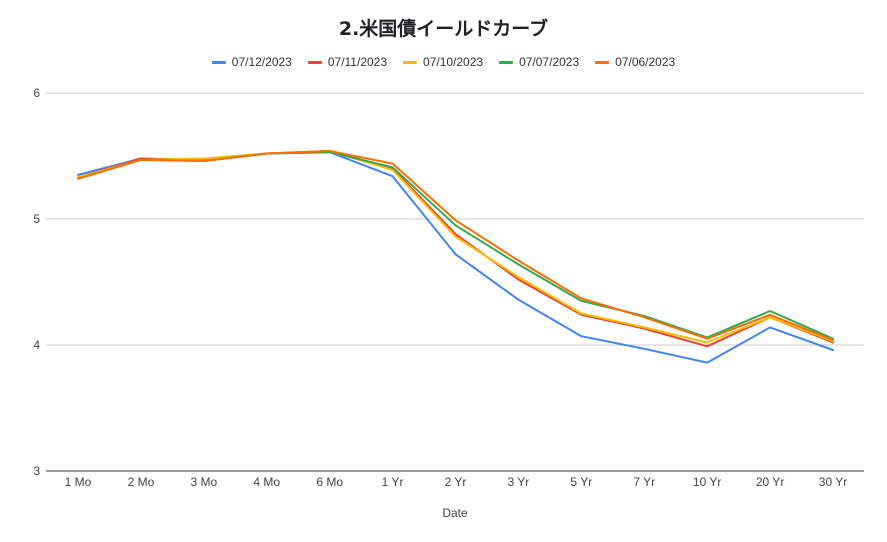 The image size is (887, 542). Describe the element at coordinates (549, 62) in the screenshot. I see `legend-label: 07/07/2023` at that location.